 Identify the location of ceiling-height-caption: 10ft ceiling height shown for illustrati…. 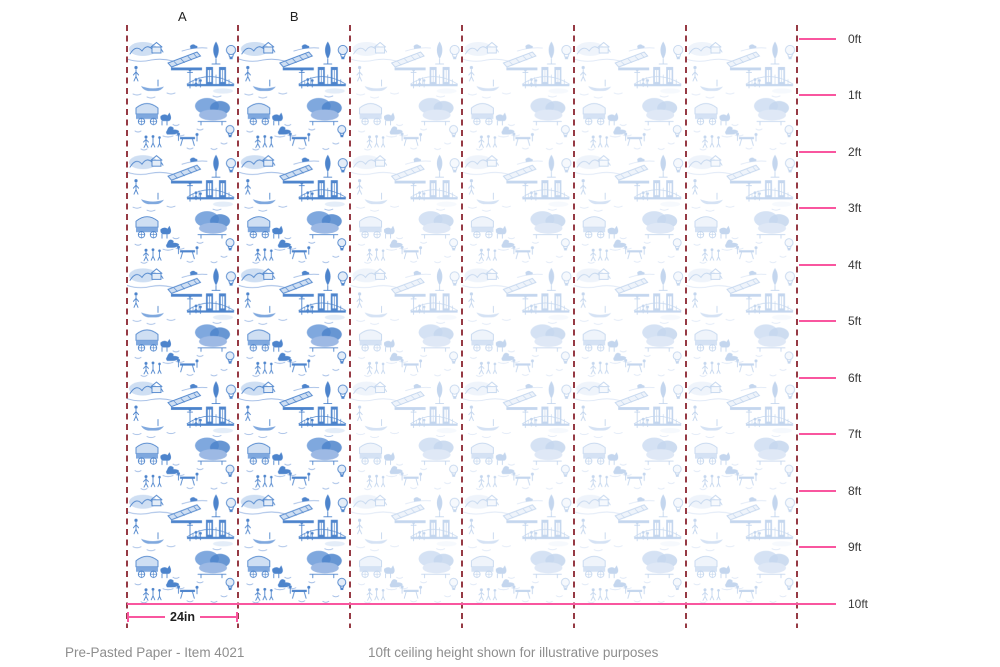
(513, 652).